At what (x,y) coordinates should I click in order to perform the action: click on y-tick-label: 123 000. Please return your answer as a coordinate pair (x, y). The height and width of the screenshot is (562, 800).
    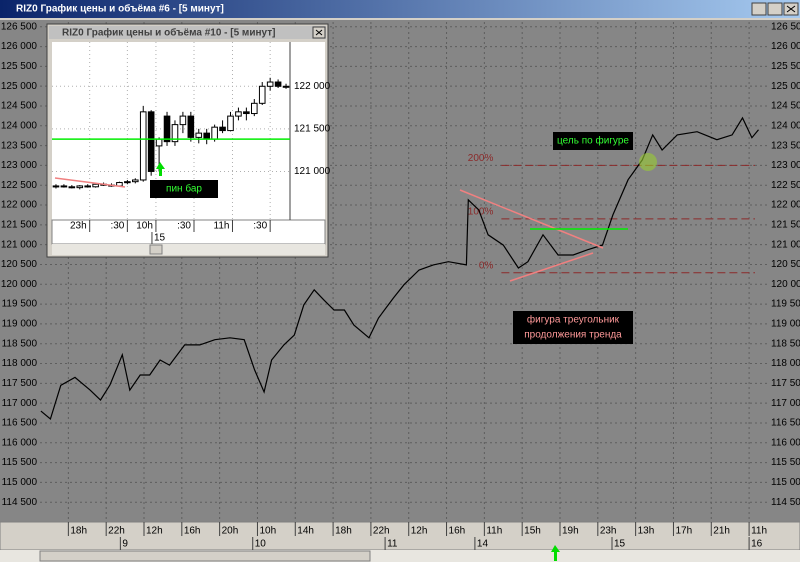
    Looking at the image, I should click on (19, 165).